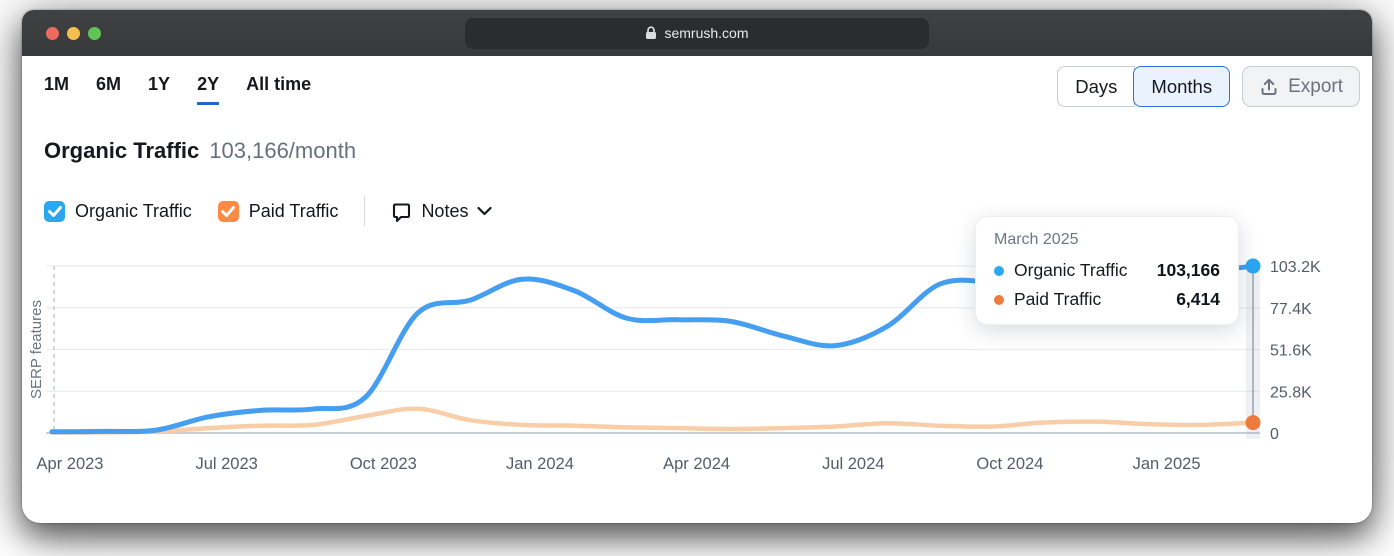 Image resolution: width=1394 pixels, height=556 pixels. Describe the element at coordinates (1253, 423) in the screenshot. I see `data-point-dot-paid-traffic` at that location.